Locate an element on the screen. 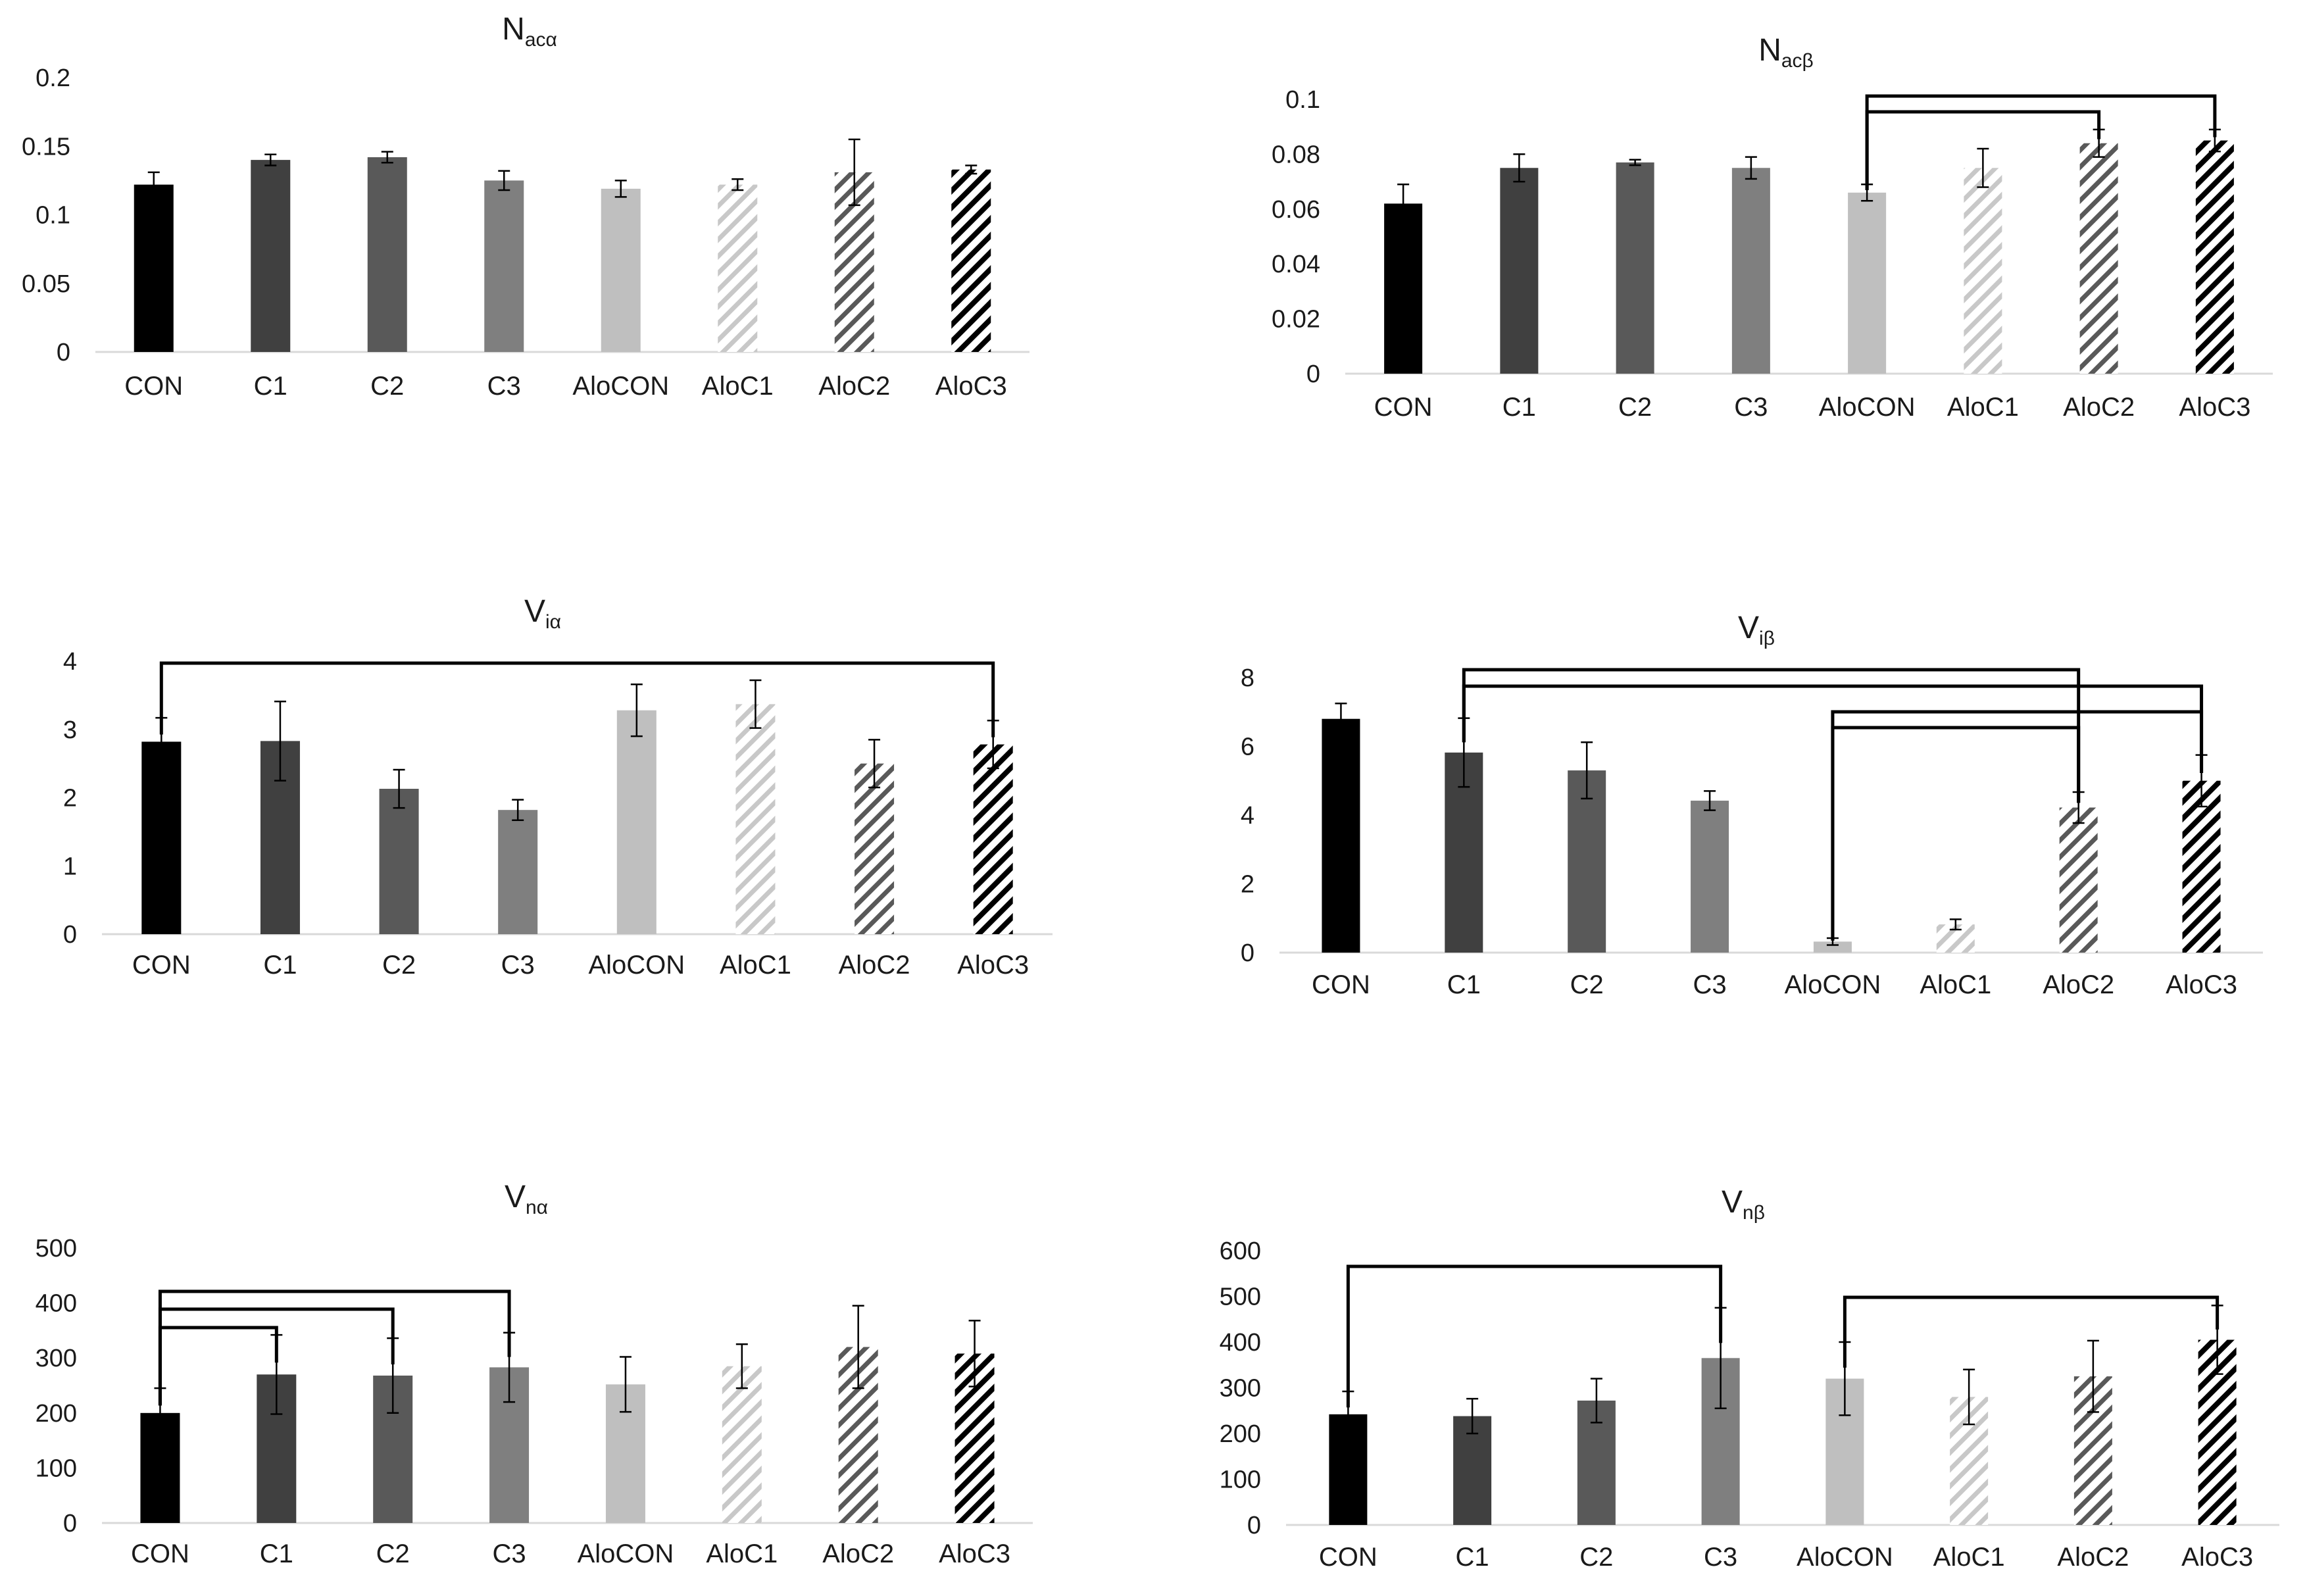 The height and width of the screenshot is (1596, 2307). y-tick-label: 6 is located at coordinates (1247, 747).